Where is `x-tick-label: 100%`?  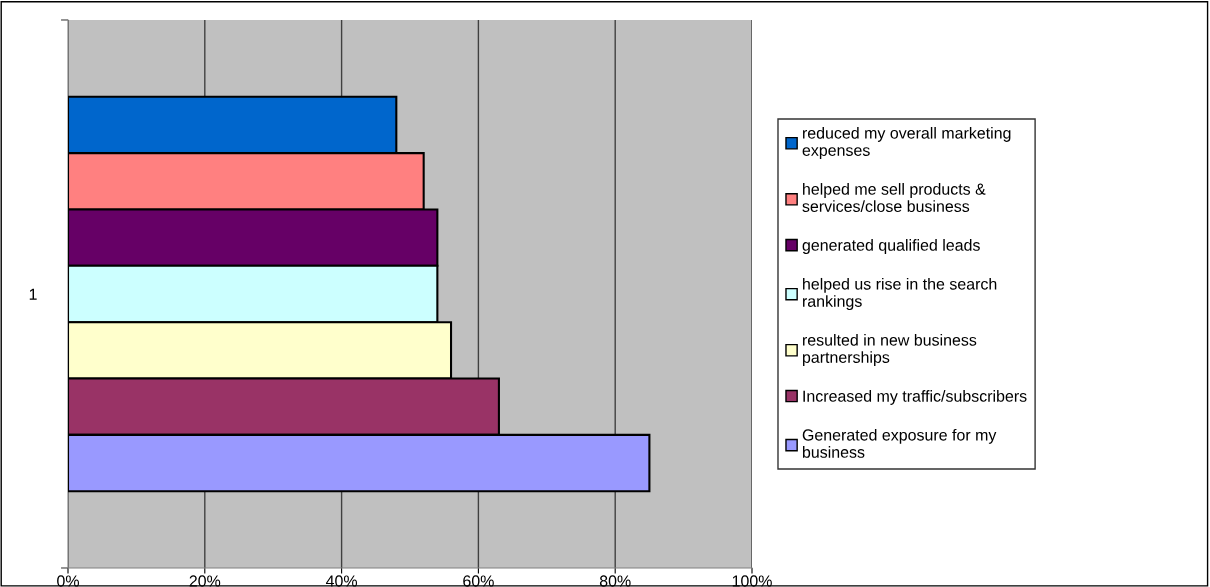 x-tick-label: 100% is located at coordinates (752, 581).